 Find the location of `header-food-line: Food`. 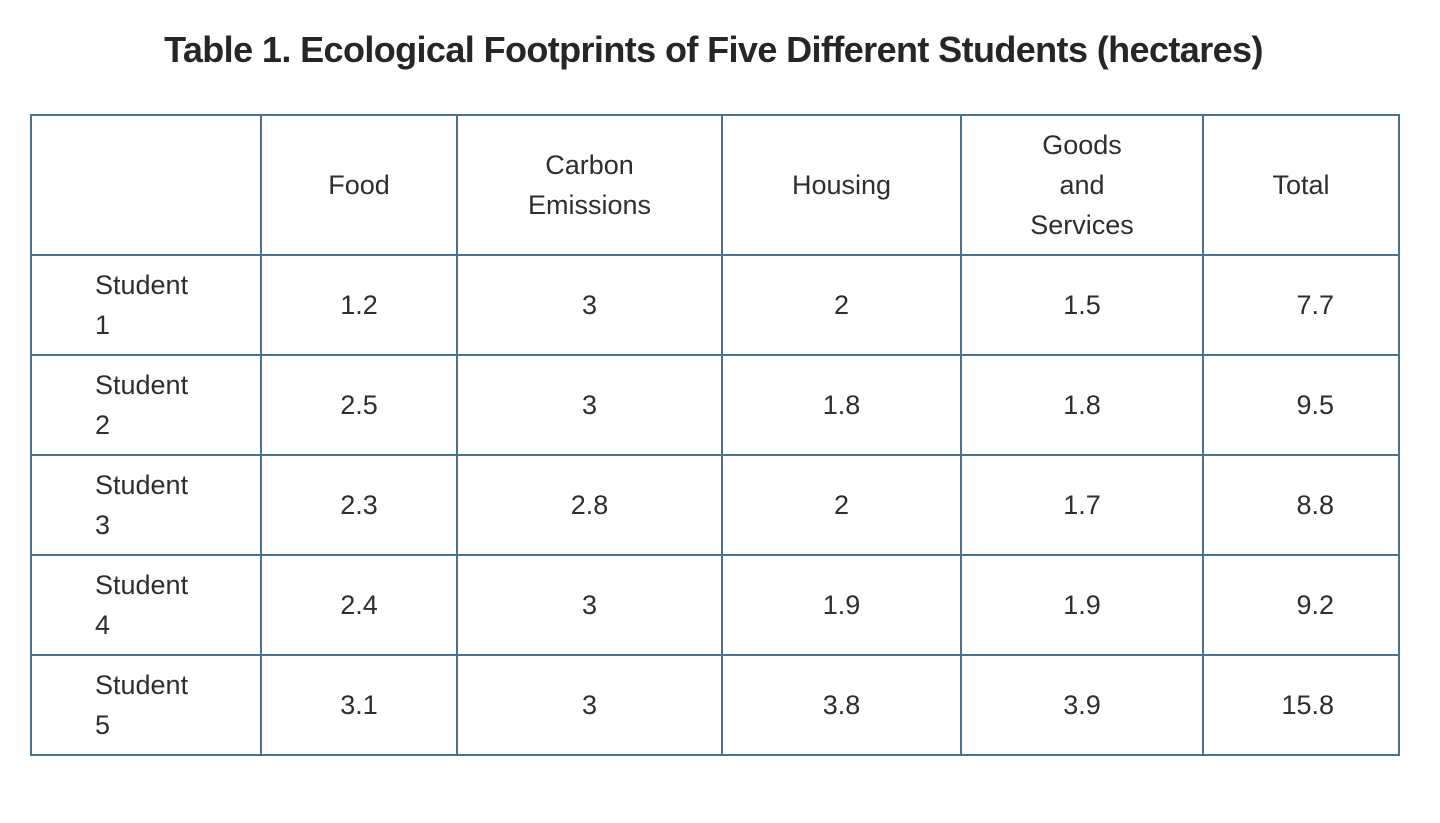

header-food-line: Food is located at coordinates (359, 185).